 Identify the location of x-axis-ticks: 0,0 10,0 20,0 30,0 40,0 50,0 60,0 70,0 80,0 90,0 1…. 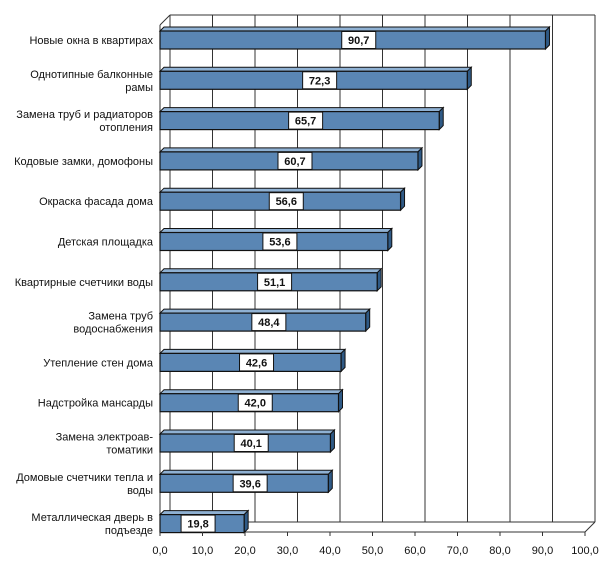
(375, 544).